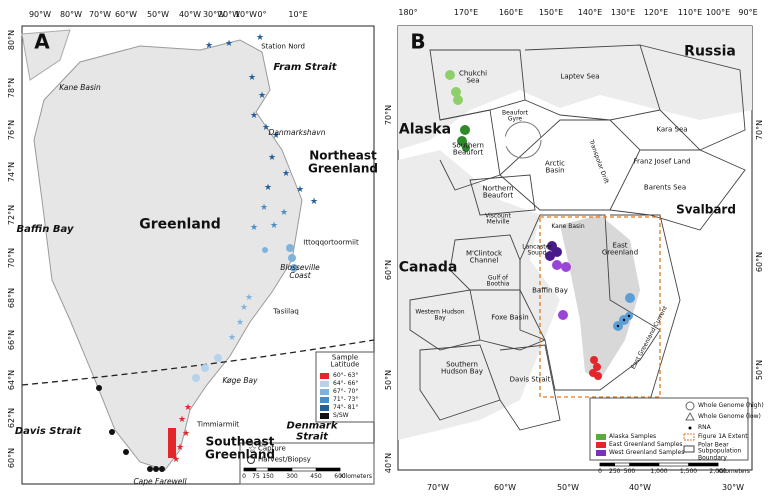 Image resolution: width=768 pixels, height=497 pixels. I want to click on scale-label: 250, so click(615, 471).